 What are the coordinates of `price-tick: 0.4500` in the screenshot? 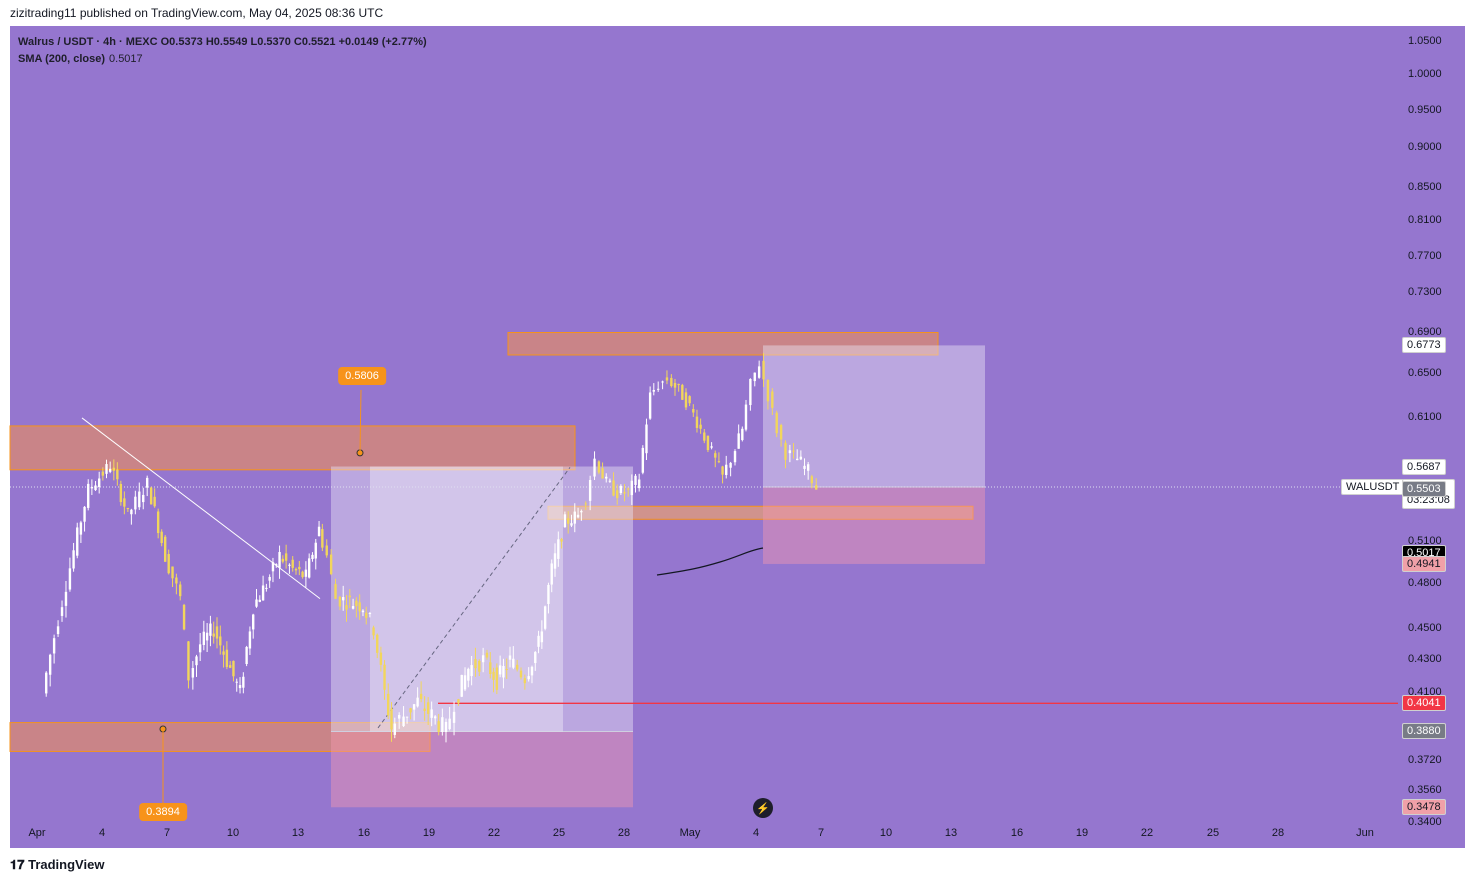 It's located at (1425, 627).